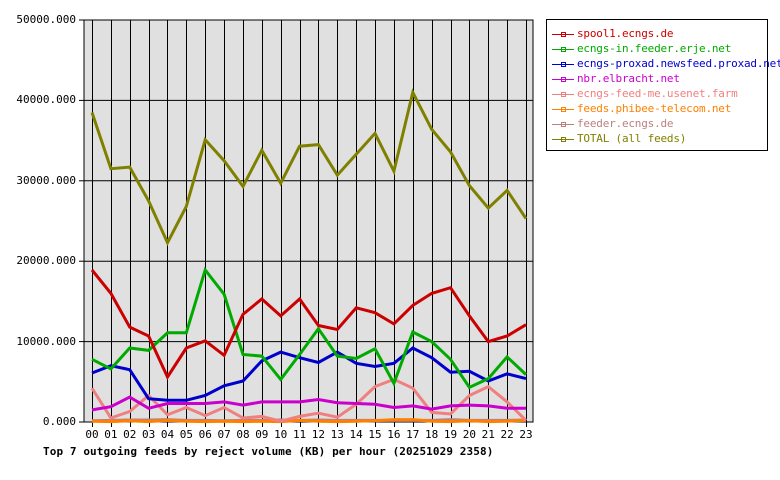 The height and width of the screenshot is (480, 780). What do you see at coordinates (337, 434) in the screenshot?
I see `x-tick-label: 13` at bounding box center [337, 434].